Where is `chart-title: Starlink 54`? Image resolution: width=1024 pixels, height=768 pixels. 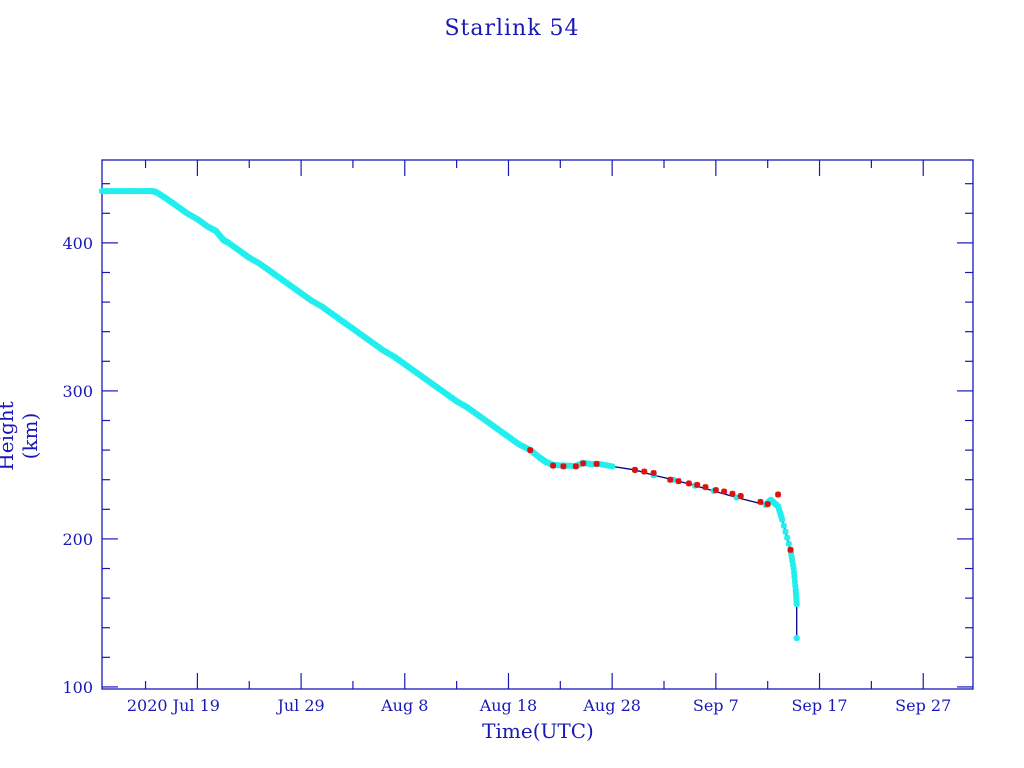 chart-title: Starlink 54 is located at coordinates (512, 28).